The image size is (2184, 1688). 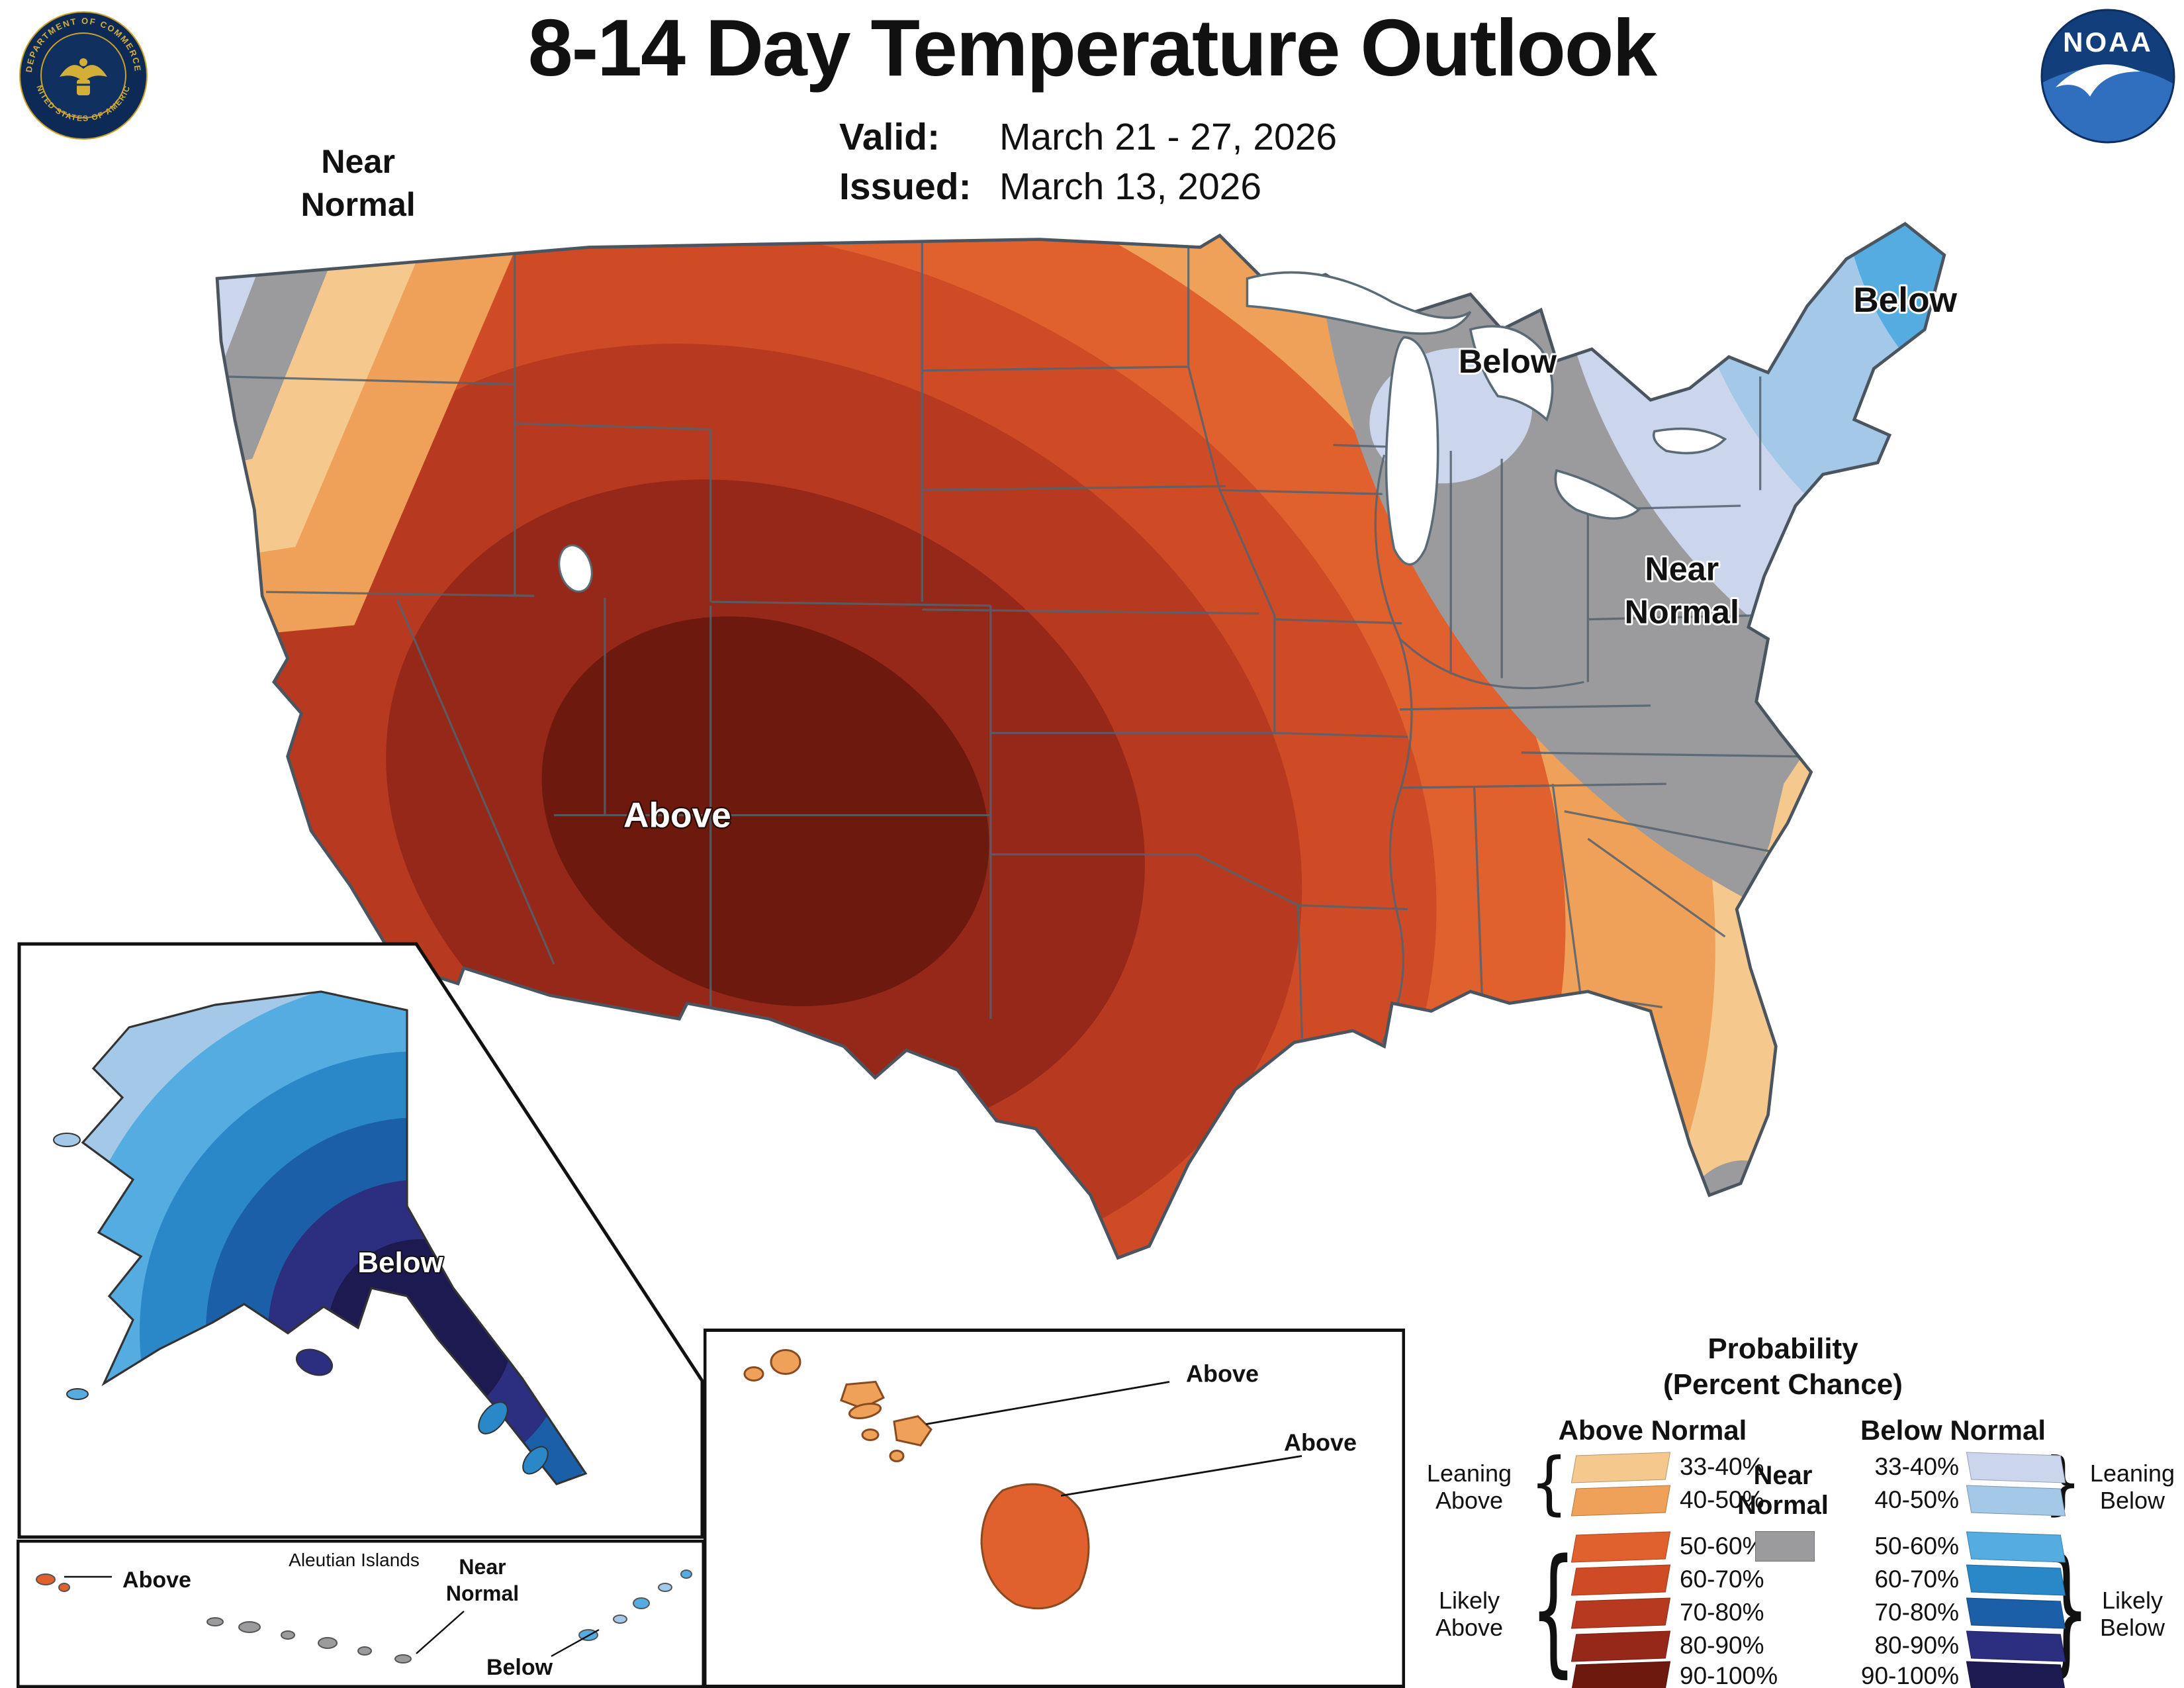 I want to click on commerce-eagle-icon, so click(x=83, y=76).